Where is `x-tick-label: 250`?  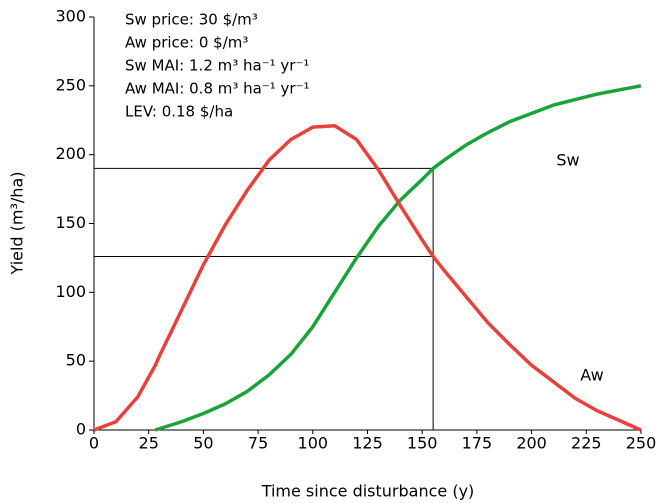
x-tick-label: 250 is located at coordinates (641, 443).